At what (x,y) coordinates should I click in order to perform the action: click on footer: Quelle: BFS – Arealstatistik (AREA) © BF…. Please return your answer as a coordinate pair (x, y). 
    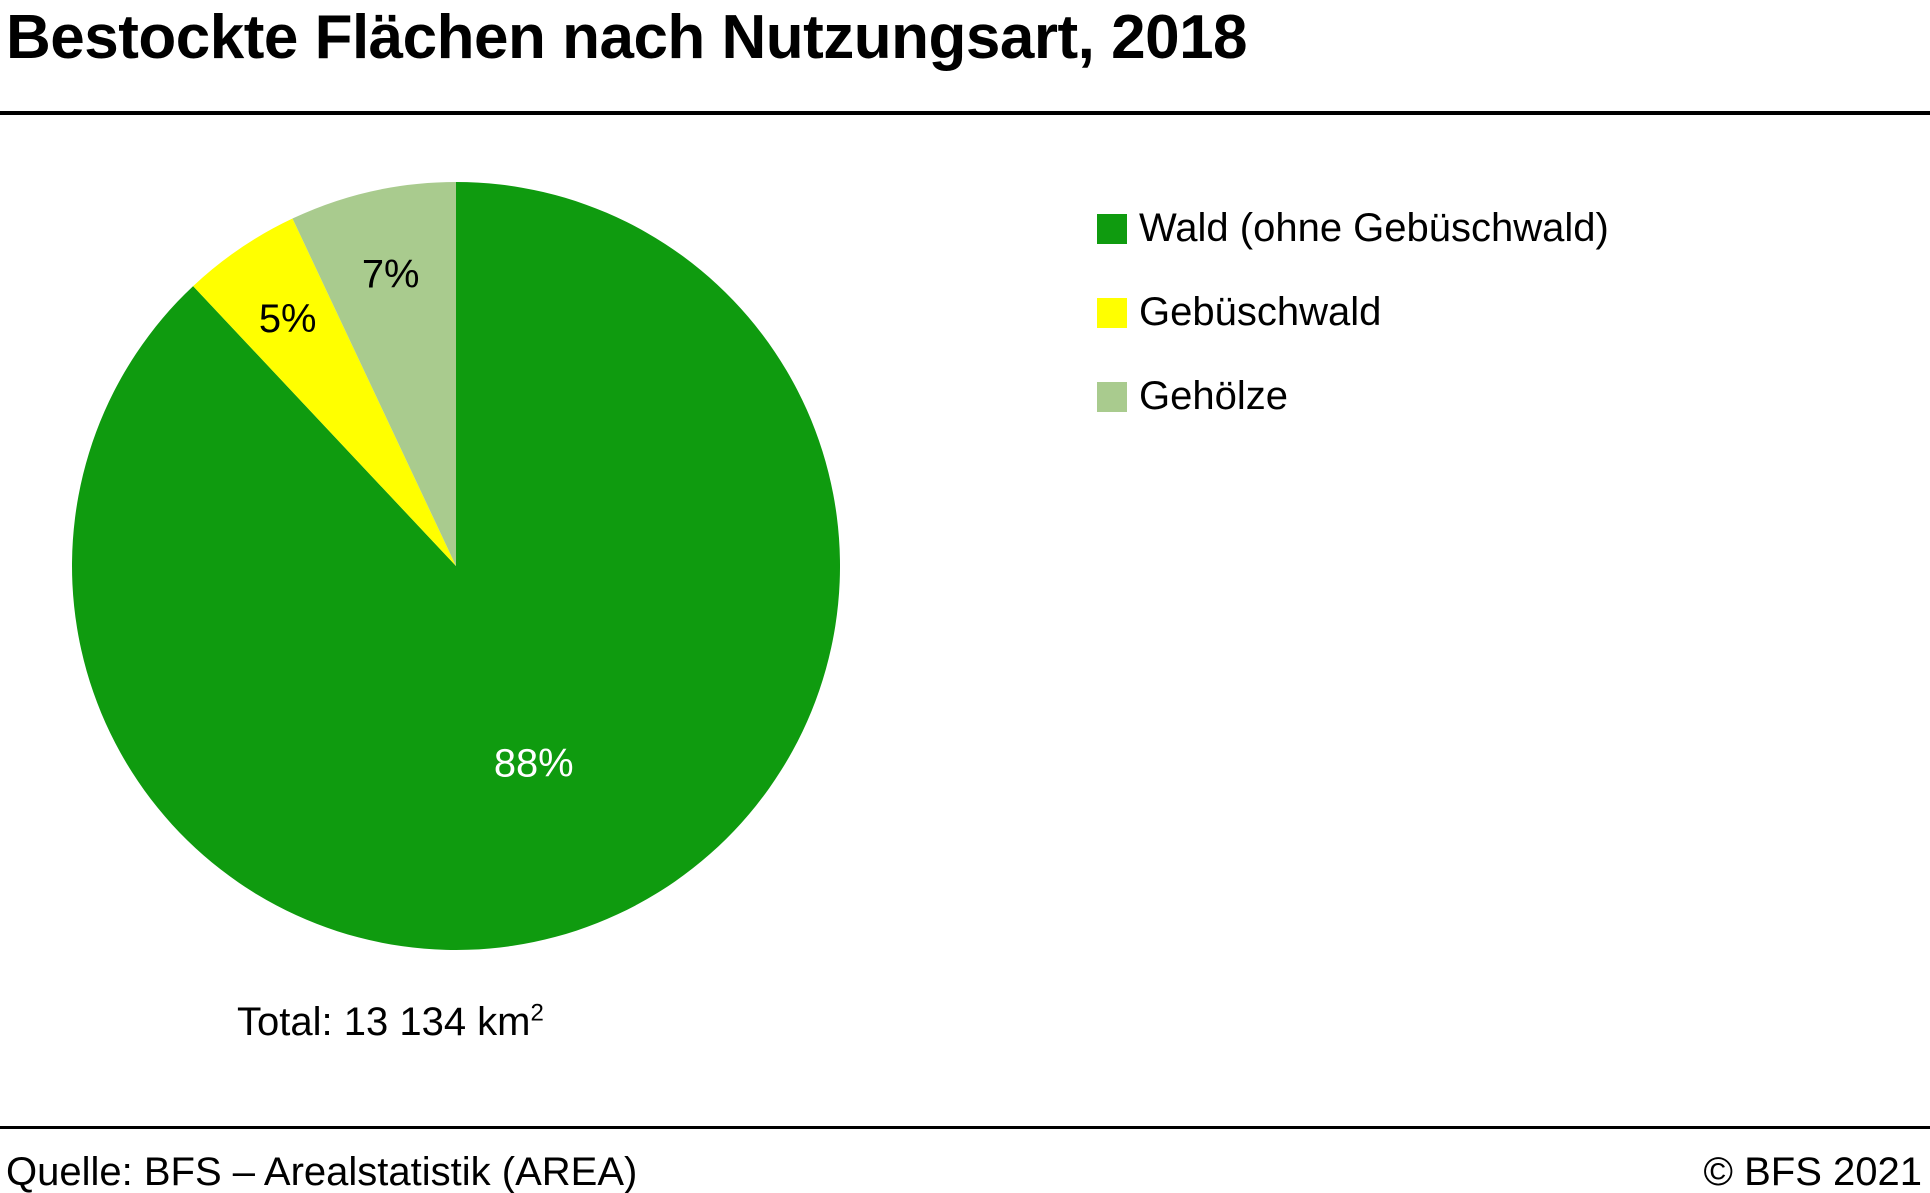
    Looking at the image, I should click on (965, 1171).